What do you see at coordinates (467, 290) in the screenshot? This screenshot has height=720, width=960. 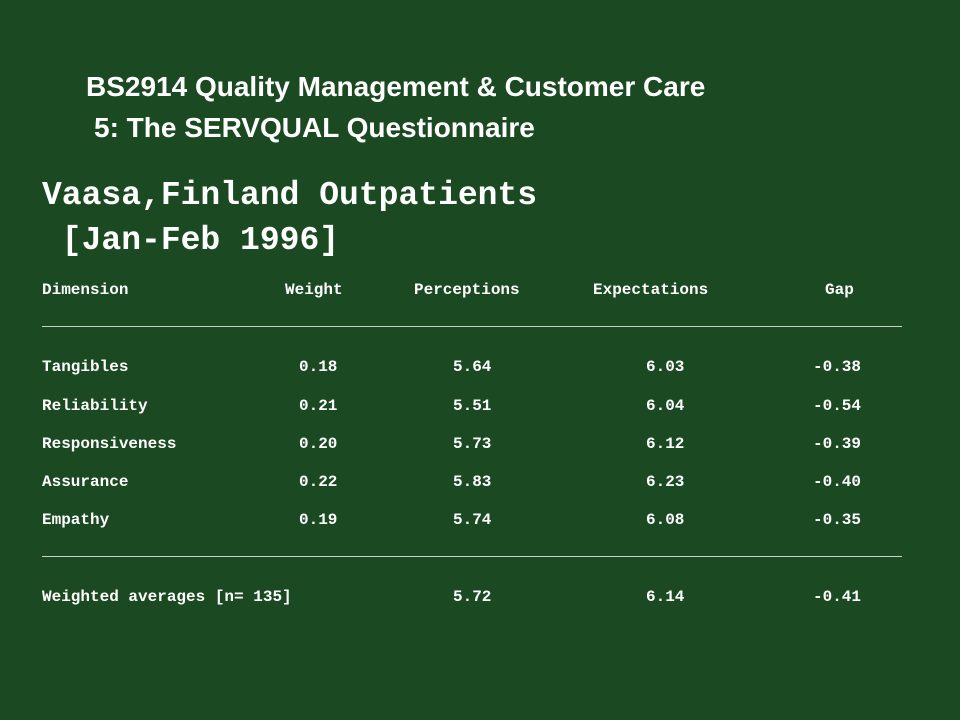 I see `column-header-perceptions: Perceptions` at bounding box center [467, 290].